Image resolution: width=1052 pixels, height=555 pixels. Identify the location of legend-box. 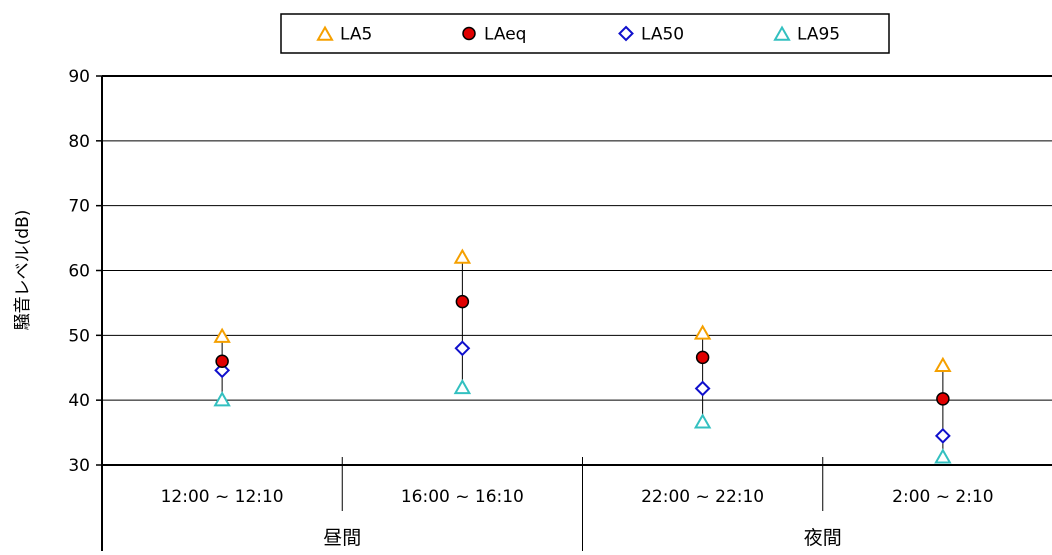
(585, 33).